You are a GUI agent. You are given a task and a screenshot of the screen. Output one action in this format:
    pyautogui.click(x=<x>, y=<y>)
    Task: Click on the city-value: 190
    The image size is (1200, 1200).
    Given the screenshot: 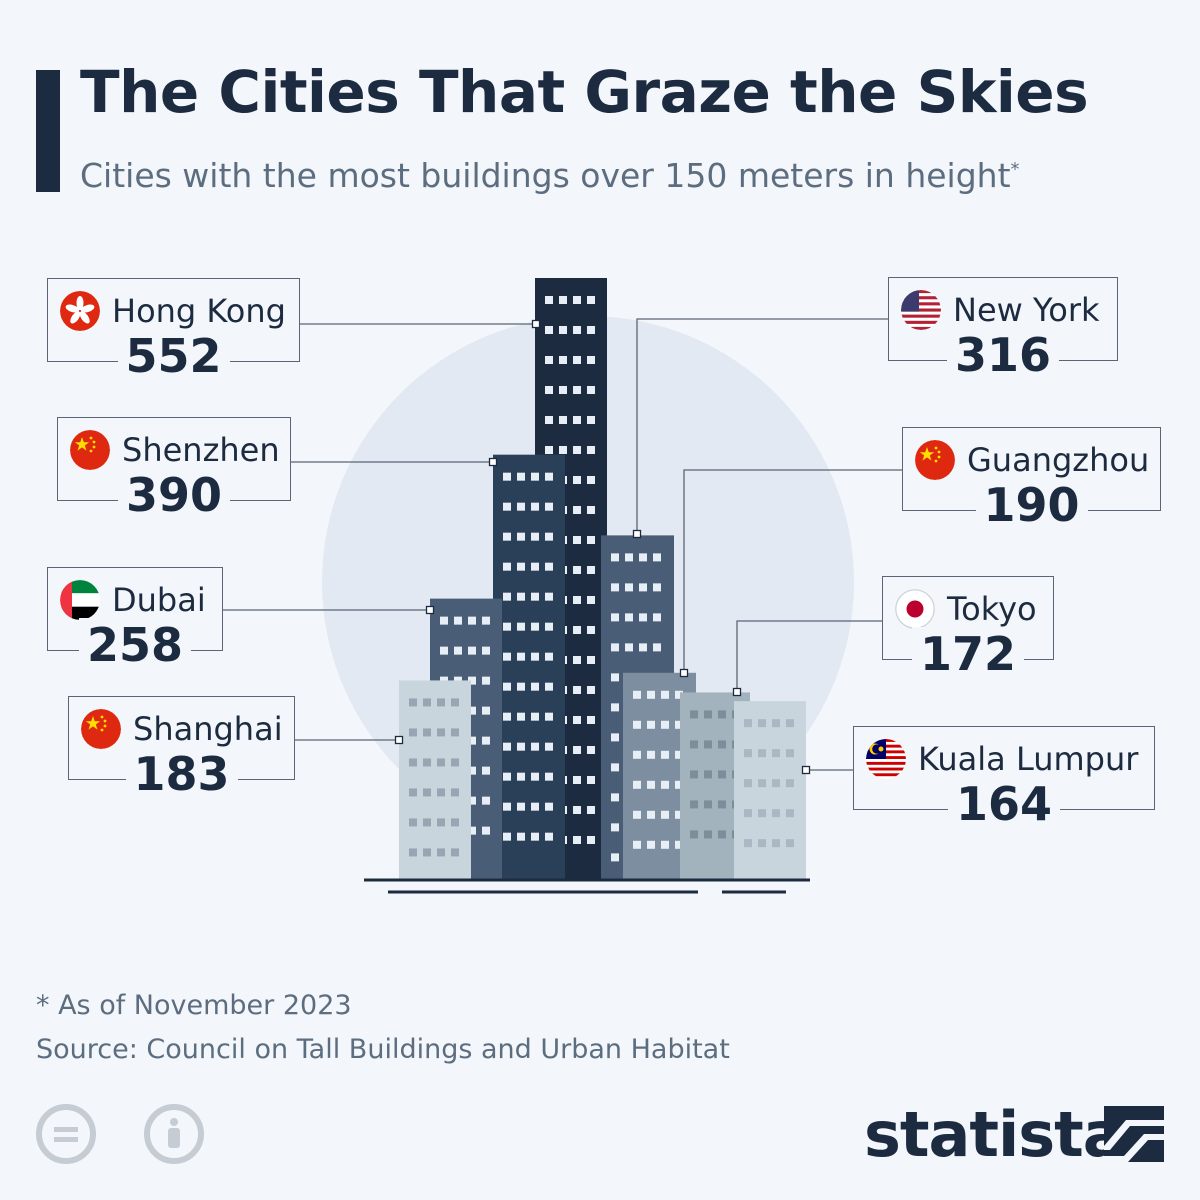 What is the action you would take?
    pyautogui.click(x=1031, y=505)
    